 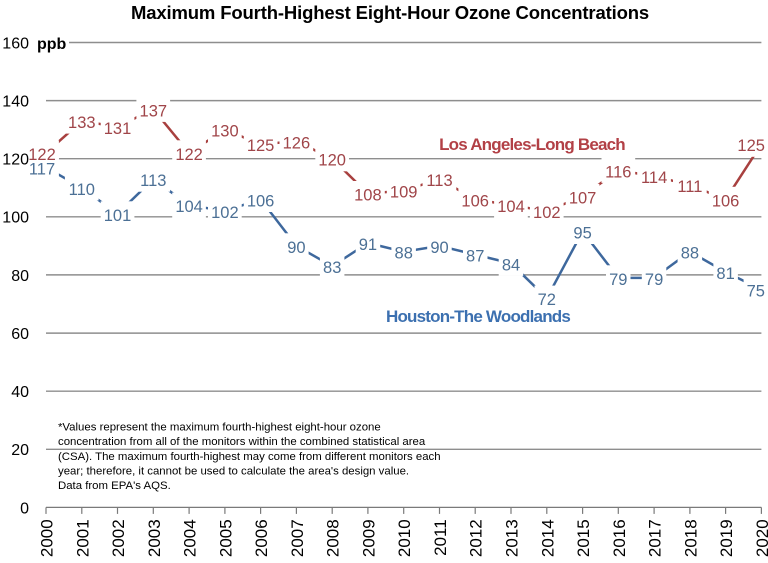 What do you see at coordinates (225, 132) in the screenshot?
I see `svg-text: 130` at bounding box center [225, 132].